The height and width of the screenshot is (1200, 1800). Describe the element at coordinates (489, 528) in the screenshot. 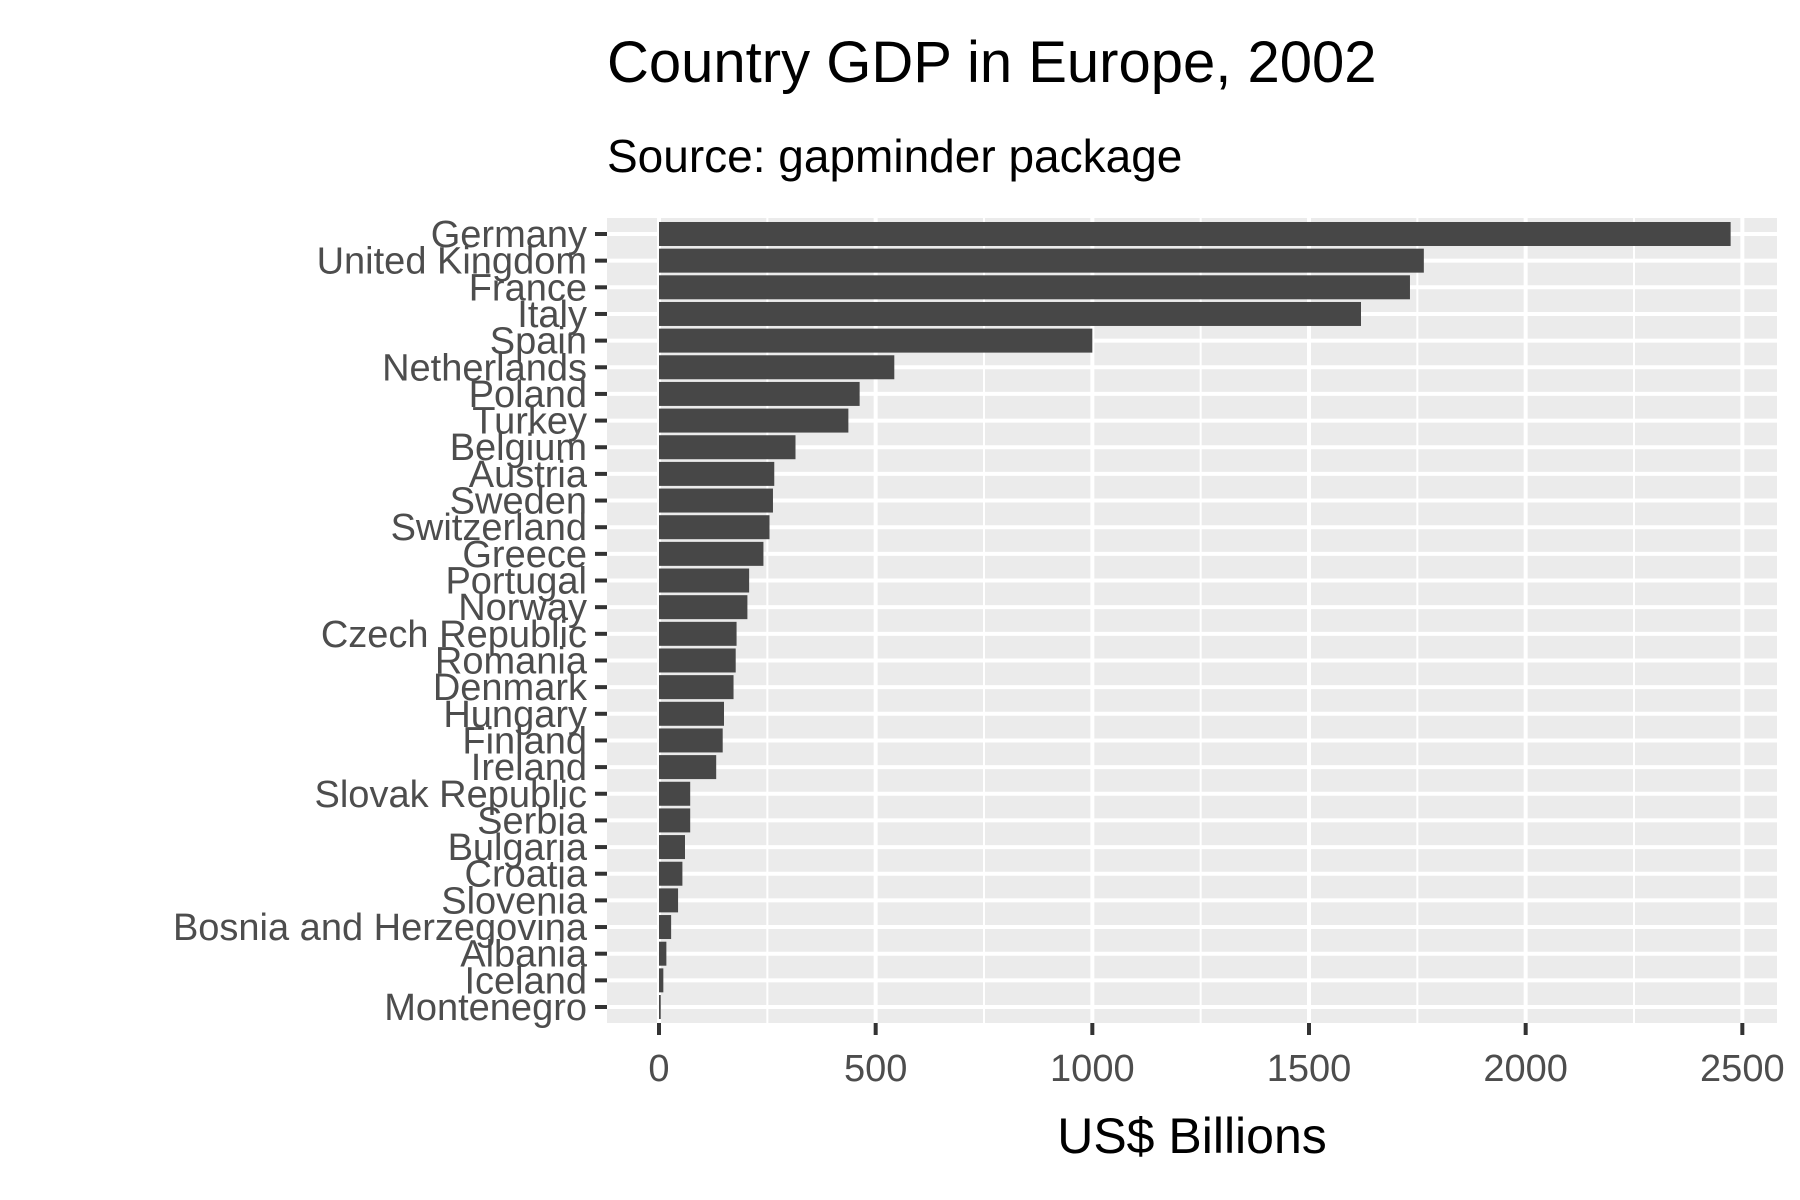

I see `y-tick-label: Switzerland` at that location.